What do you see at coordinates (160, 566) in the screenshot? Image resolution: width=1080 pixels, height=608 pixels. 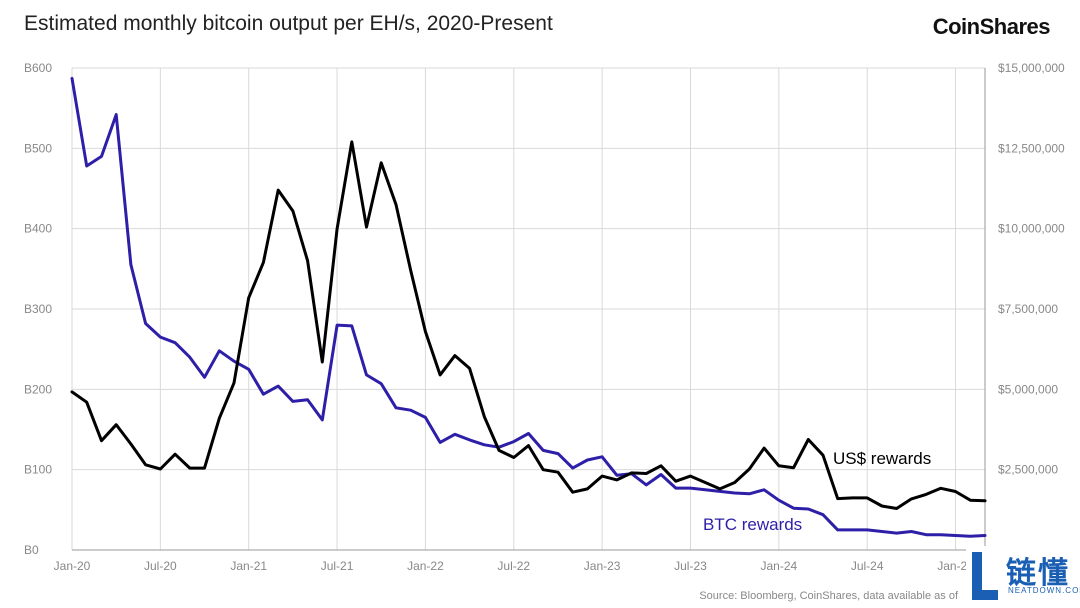 I see `x-tick-label: Jul-20` at bounding box center [160, 566].